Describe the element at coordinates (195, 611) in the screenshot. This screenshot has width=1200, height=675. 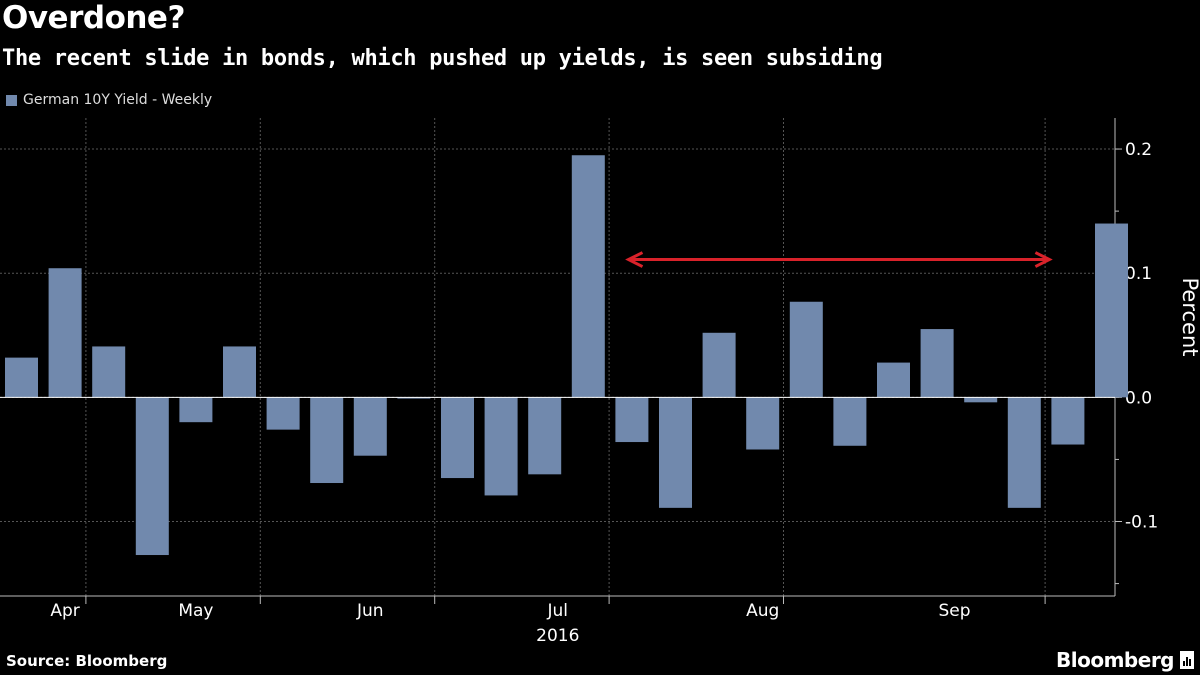
I see `x-tick-label: May` at that location.